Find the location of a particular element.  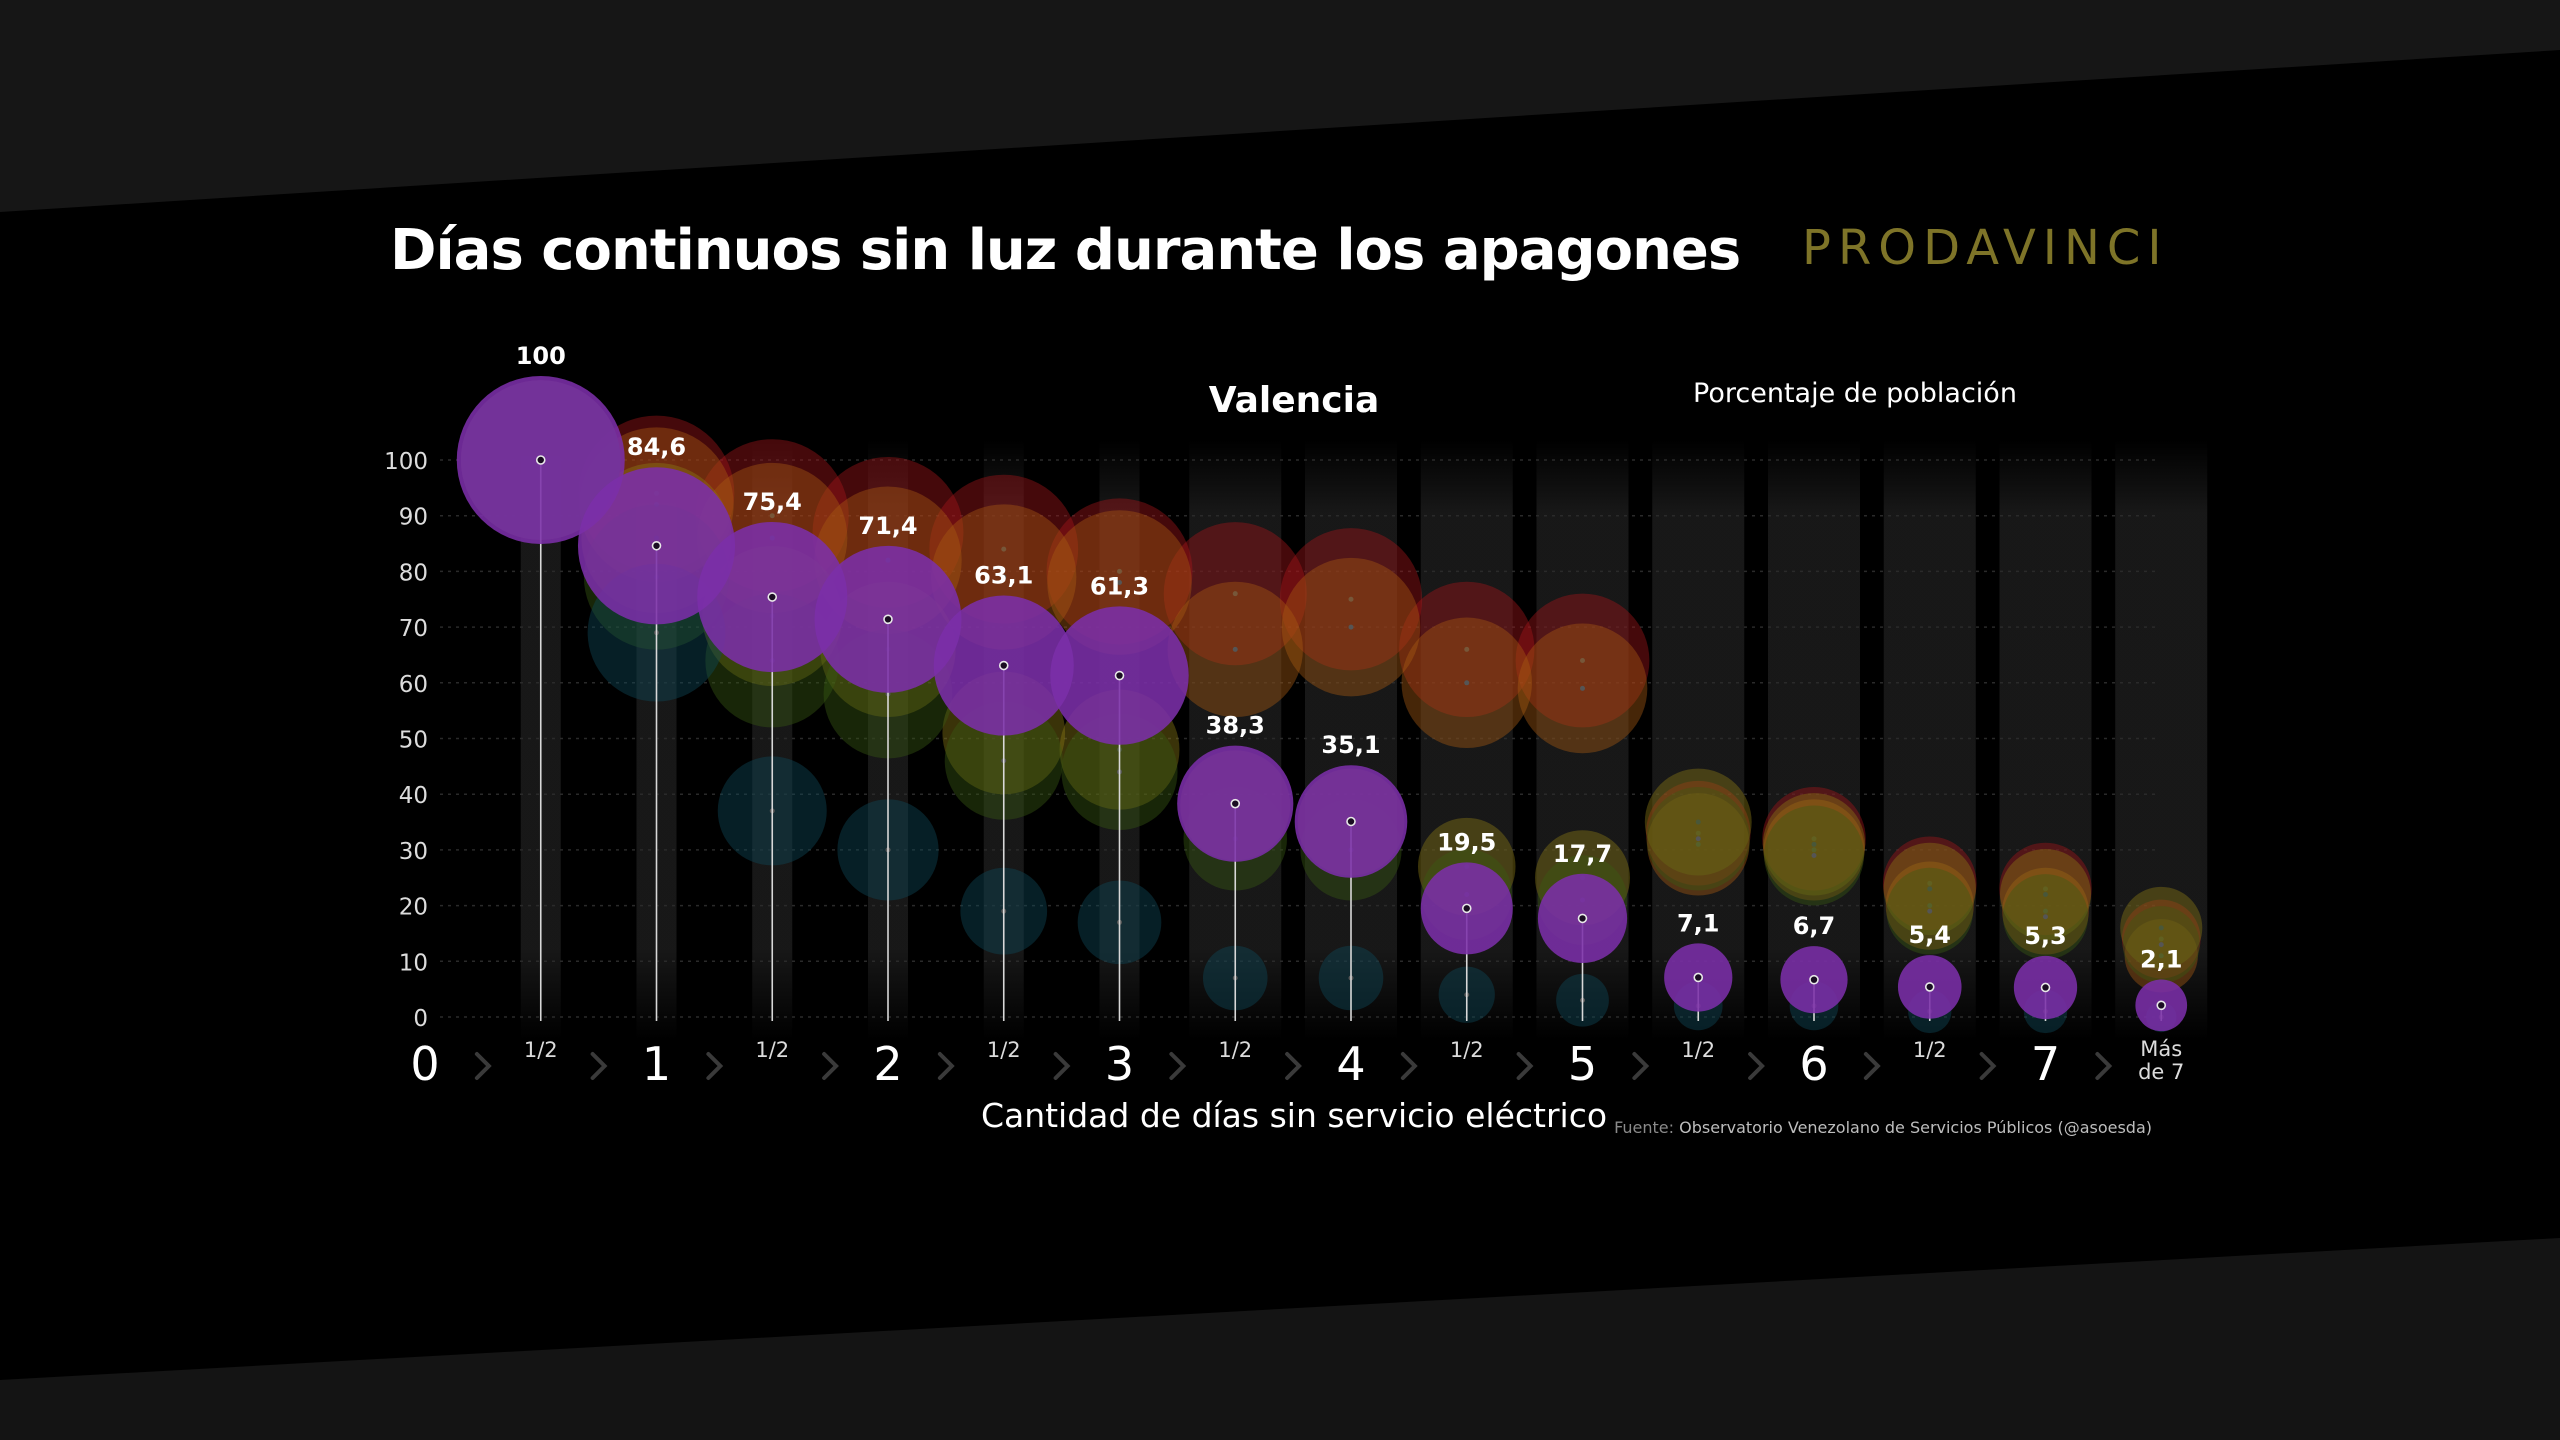

x-tick-major: 6 is located at coordinates (1813, 1064).